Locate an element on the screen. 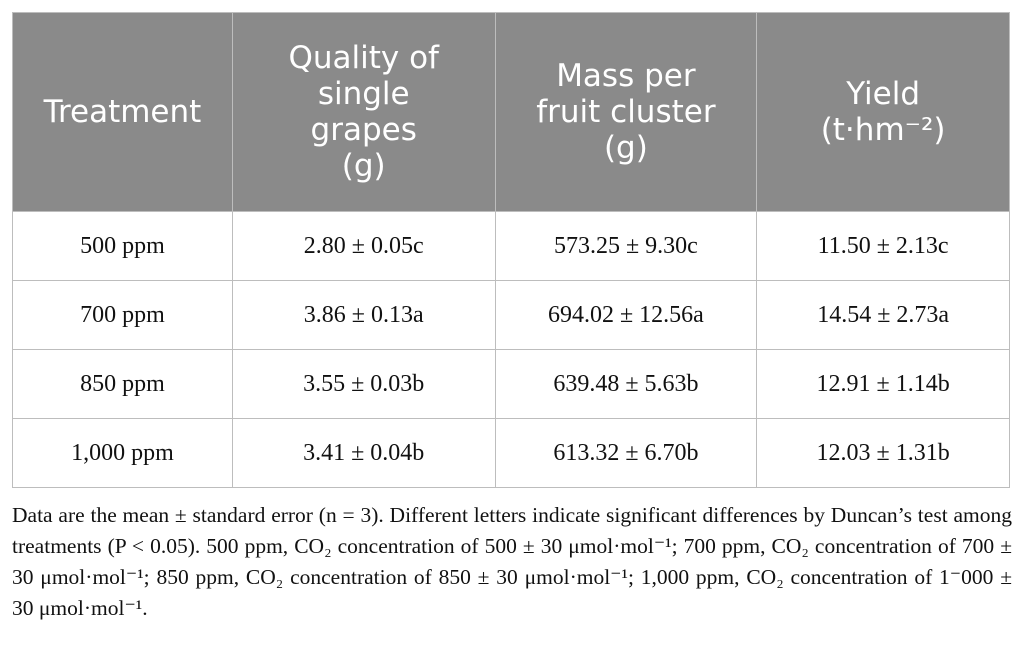 The image size is (1026, 646). header-cell: Quality of single grapes (g) is located at coordinates (363, 112).